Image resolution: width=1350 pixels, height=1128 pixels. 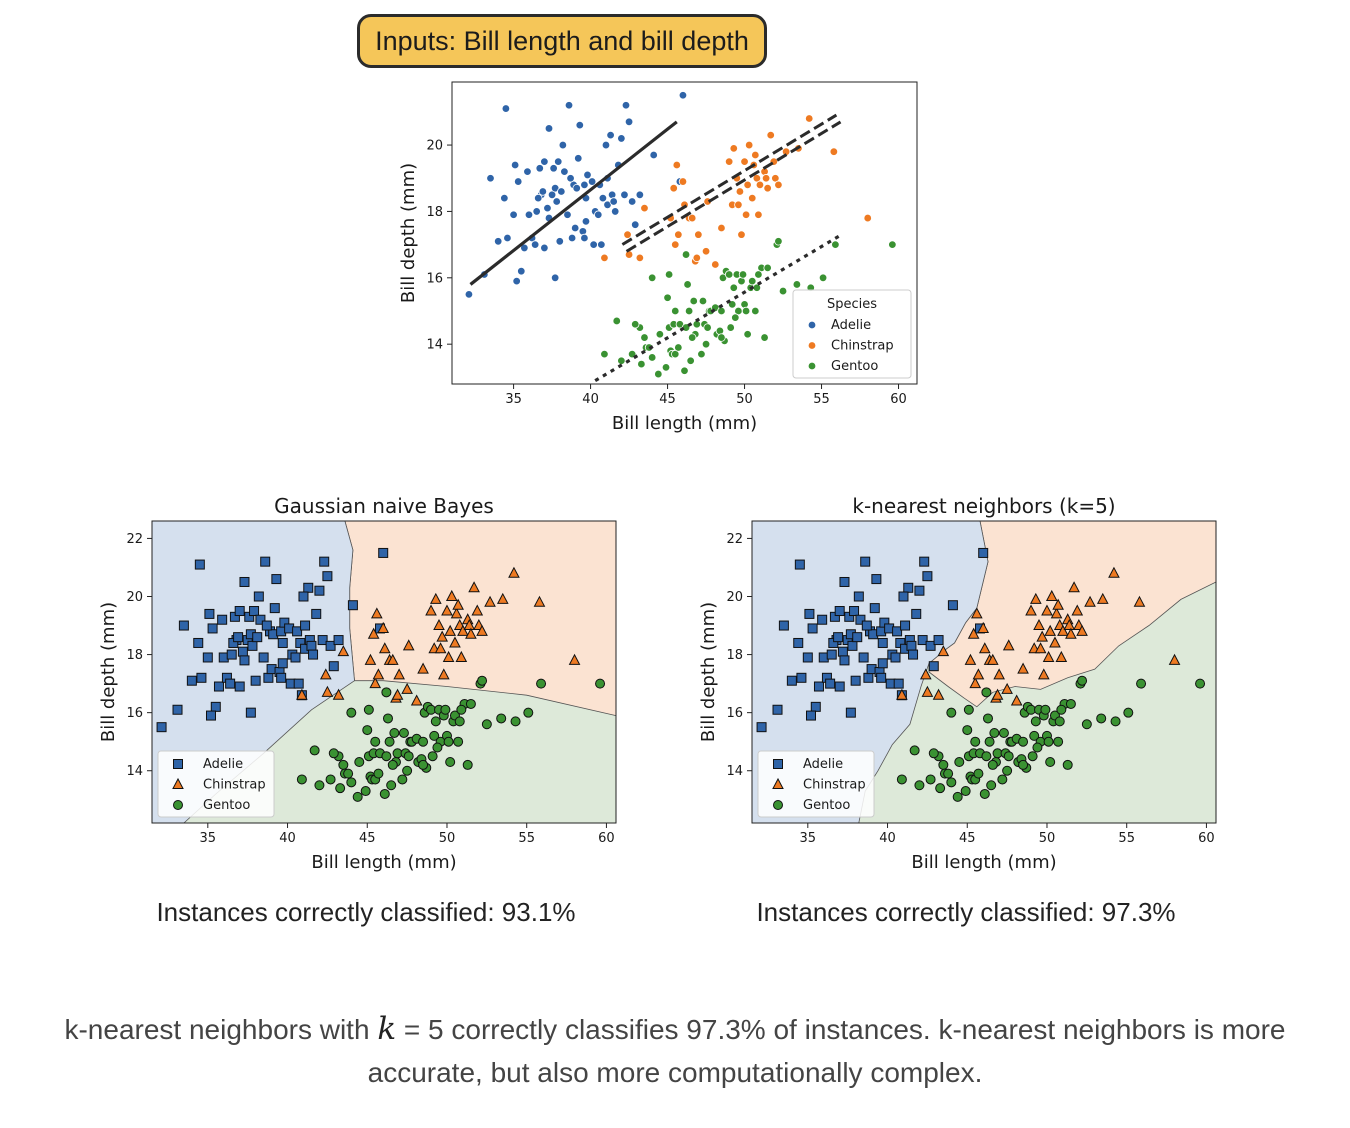 What do you see at coordinates (573, 203) in the screenshot?
I see `trend-line-solid` at bounding box center [573, 203].